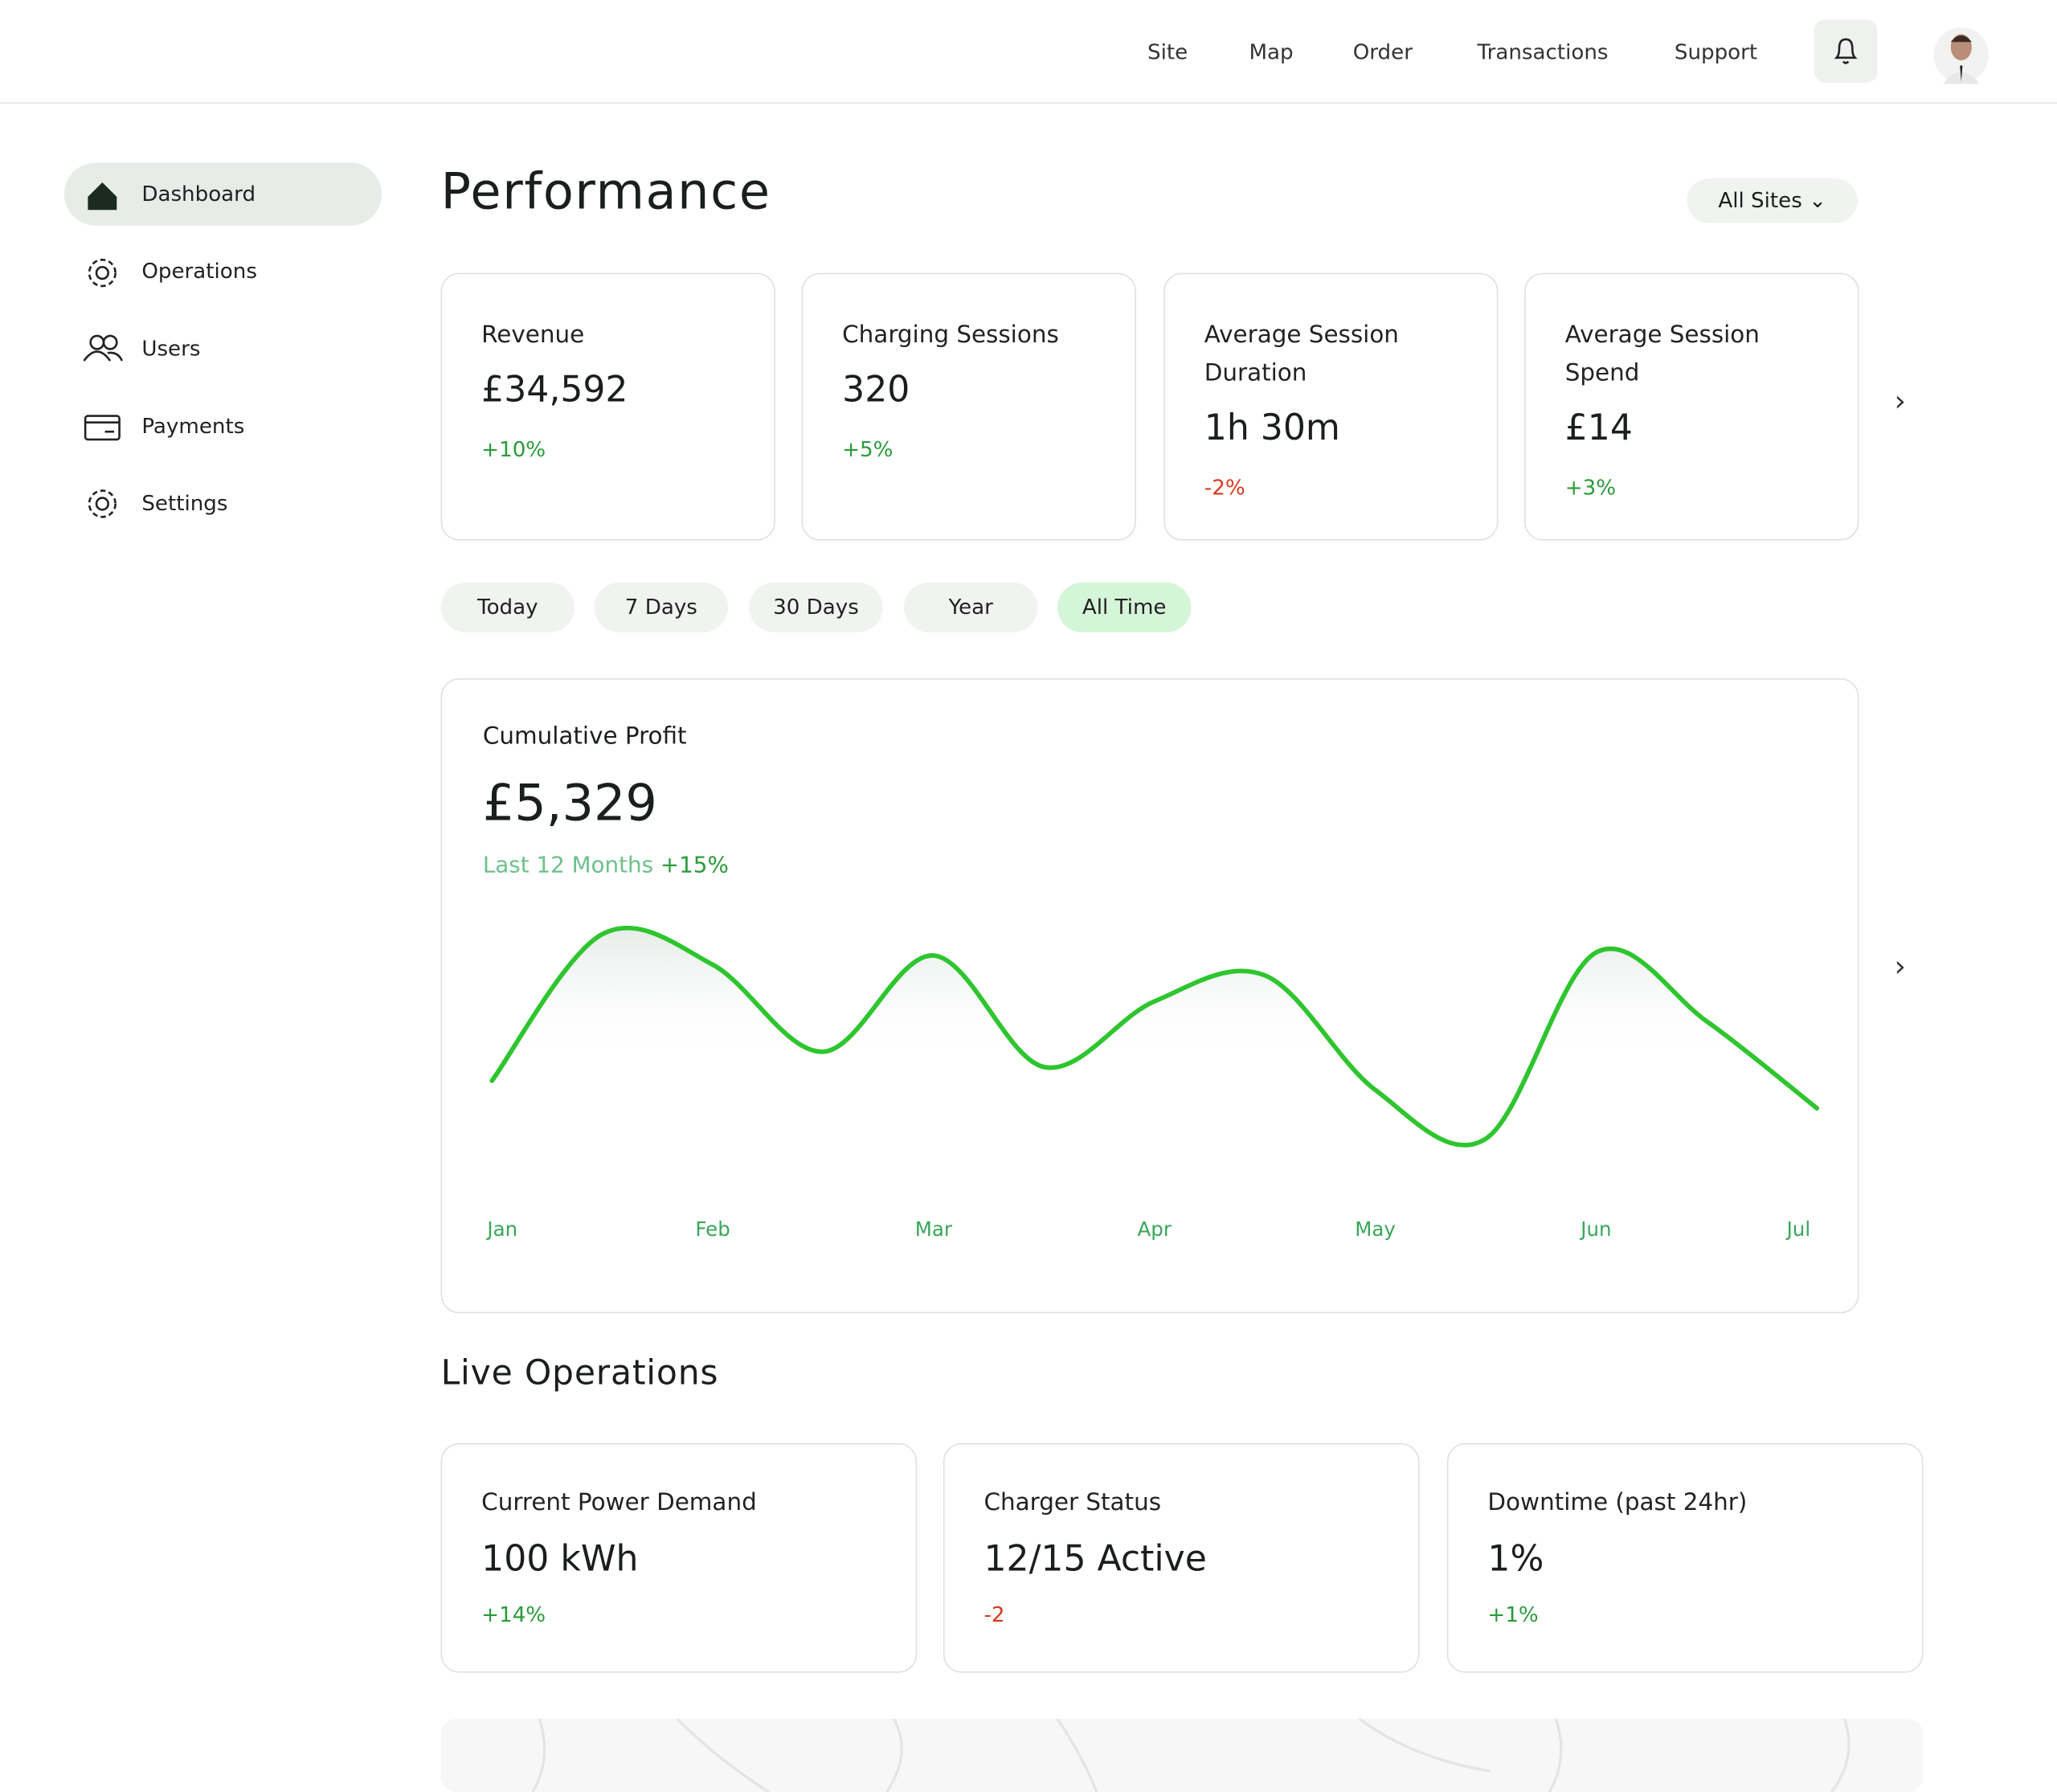  Describe the element at coordinates (184, 503) in the screenshot. I see `sidebar-item: Settings` at that location.